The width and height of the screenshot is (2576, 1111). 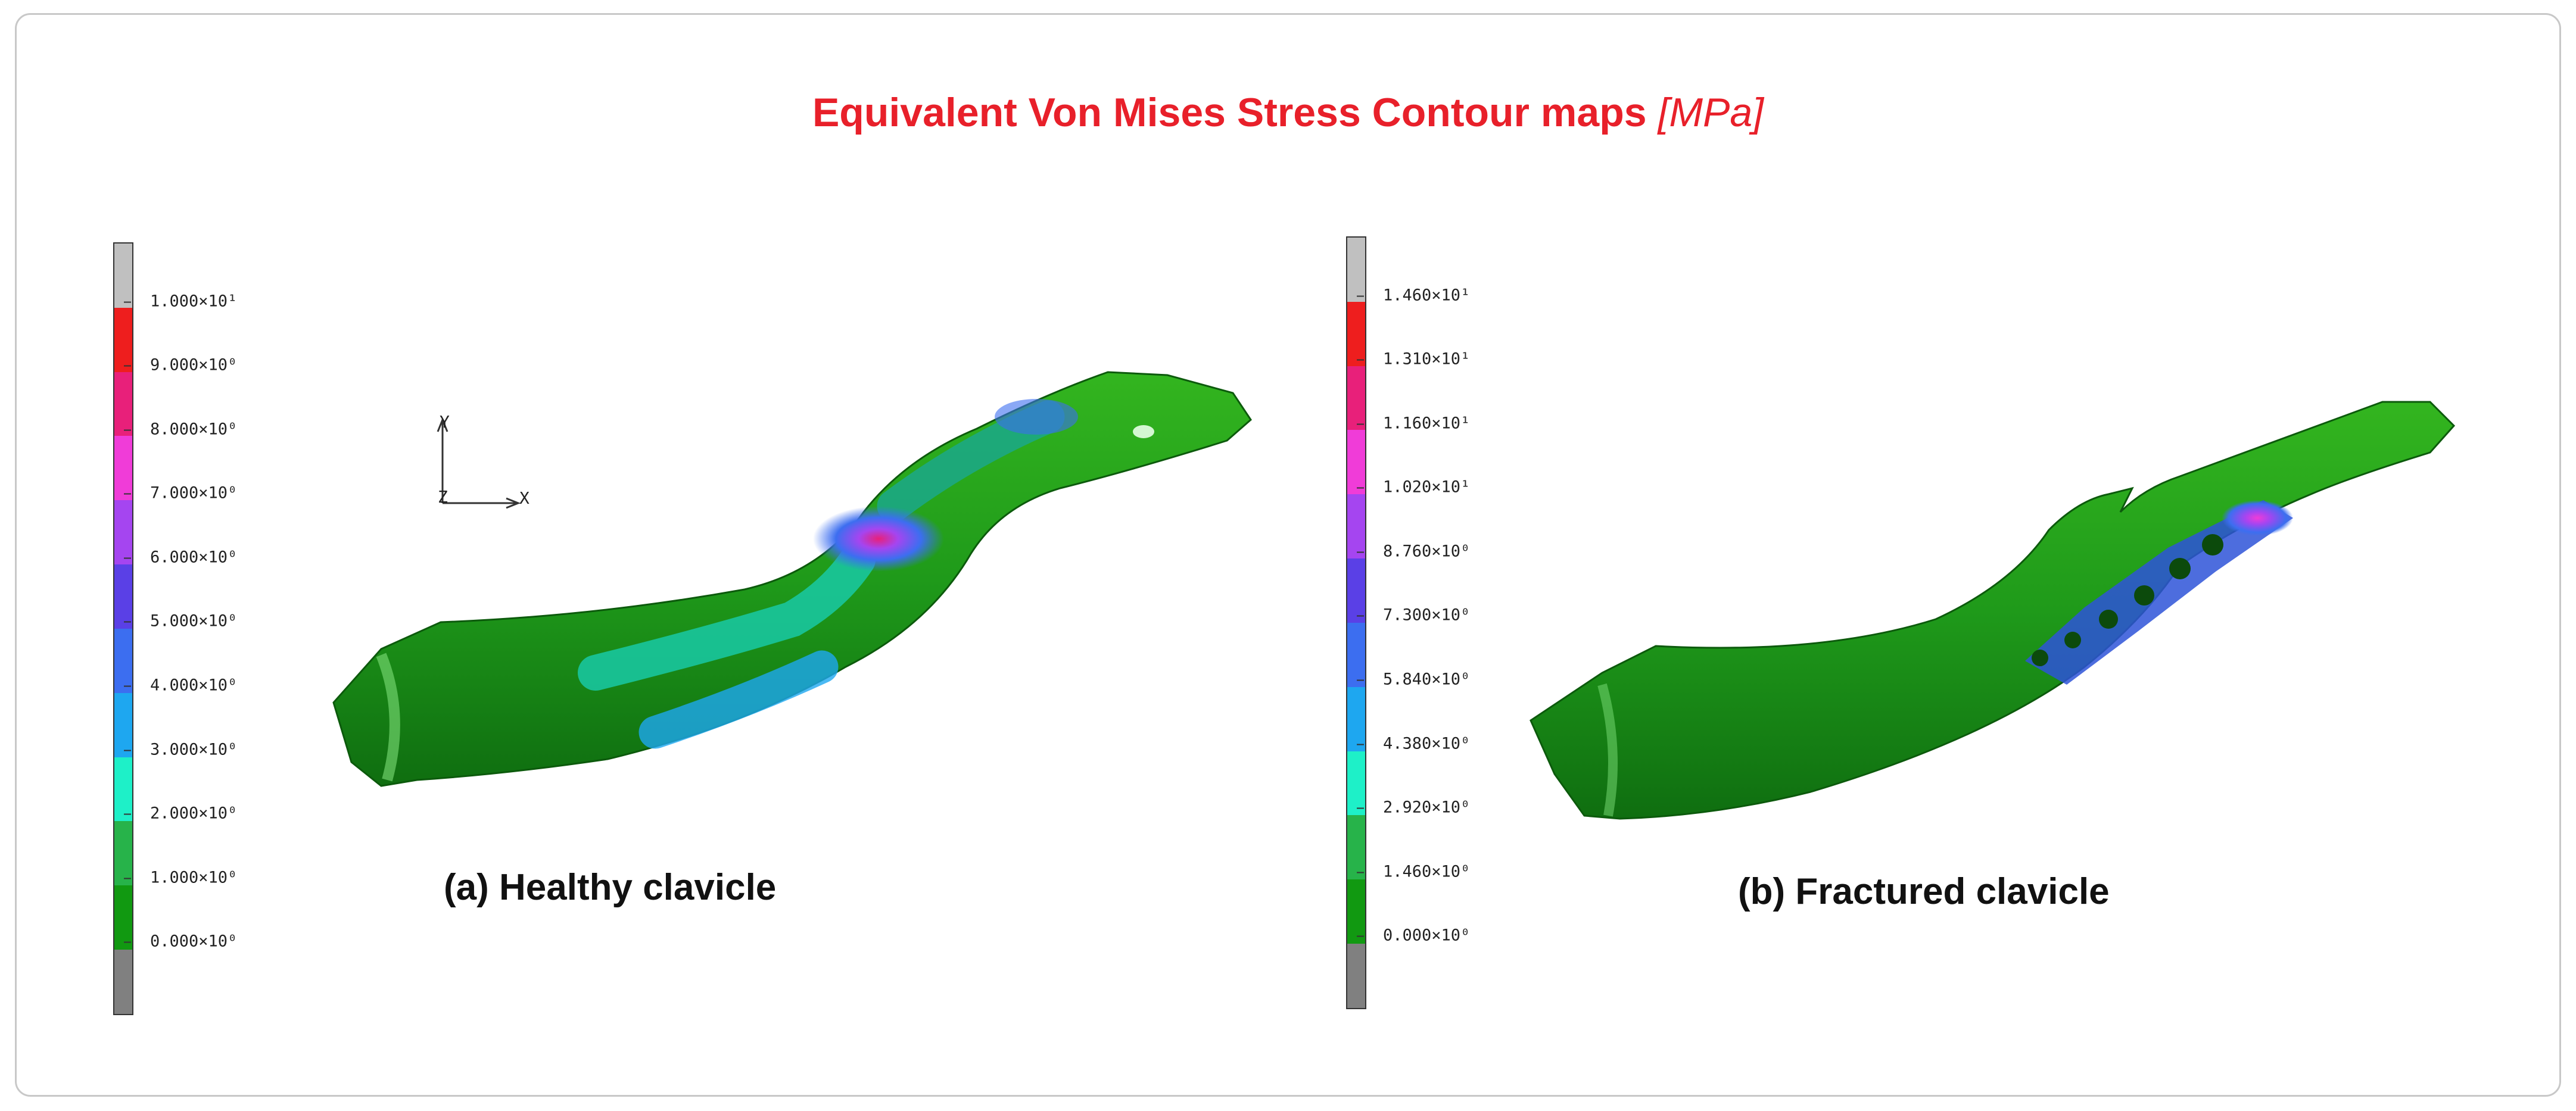 What do you see at coordinates (1413, 615) in the screenshot?
I see `tick-label: 7.300×10⁰` at bounding box center [1413, 615].